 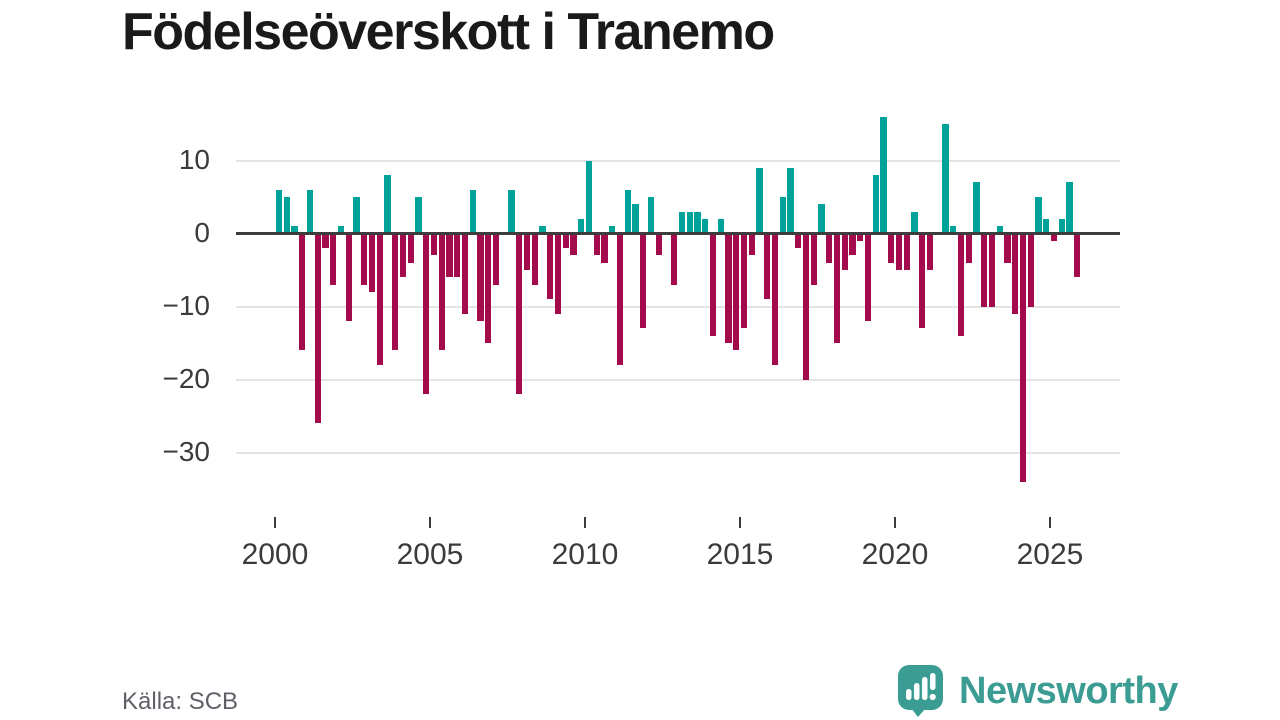 I want to click on bar-chart-speech-bubble-icon, so click(x=920, y=691).